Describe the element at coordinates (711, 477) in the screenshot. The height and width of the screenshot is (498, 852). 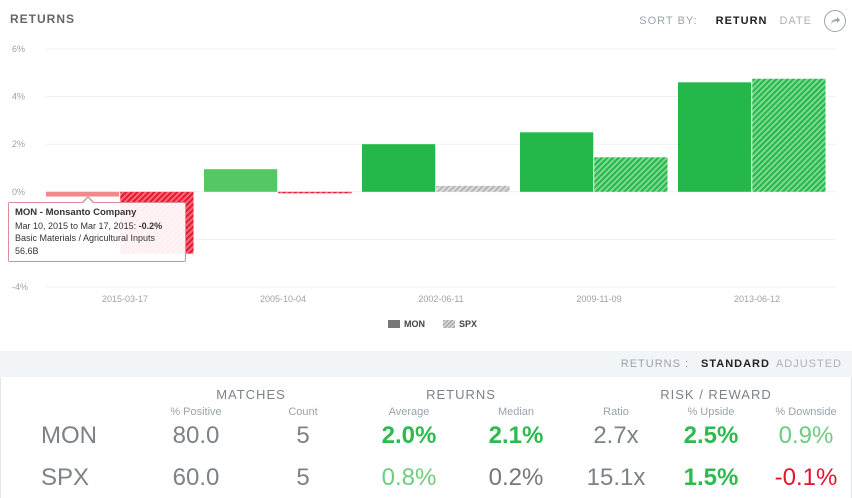
I see `spx-upside: 1.5%` at that location.